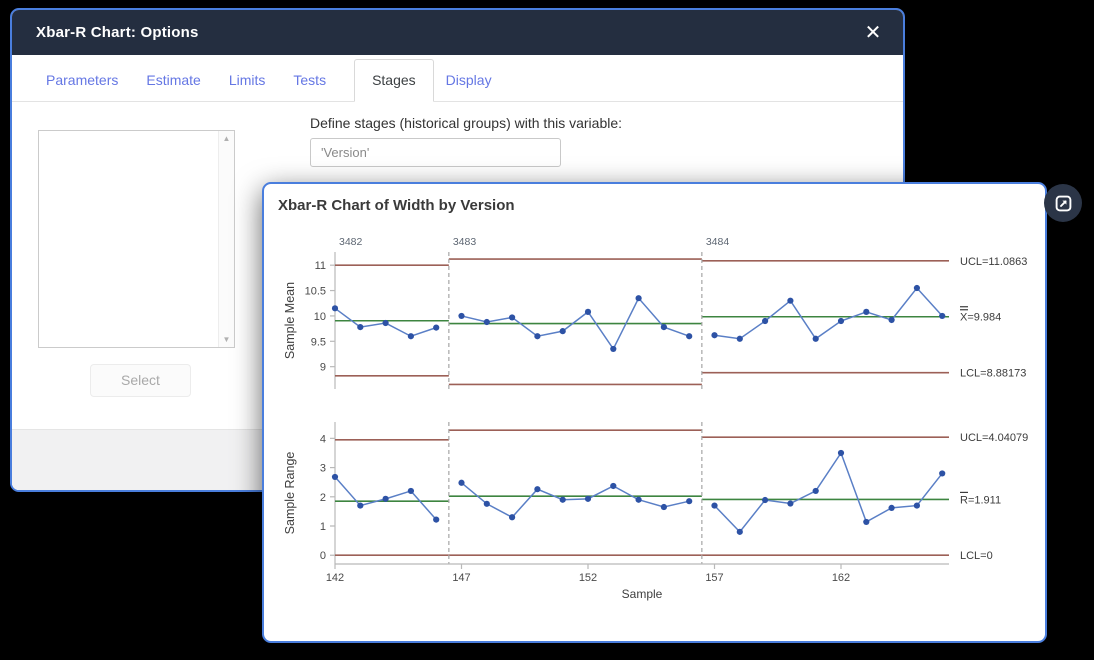 The height and width of the screenshot is (660, 1094). I want to click on svg-text: Sample Range, so click(290, 493).